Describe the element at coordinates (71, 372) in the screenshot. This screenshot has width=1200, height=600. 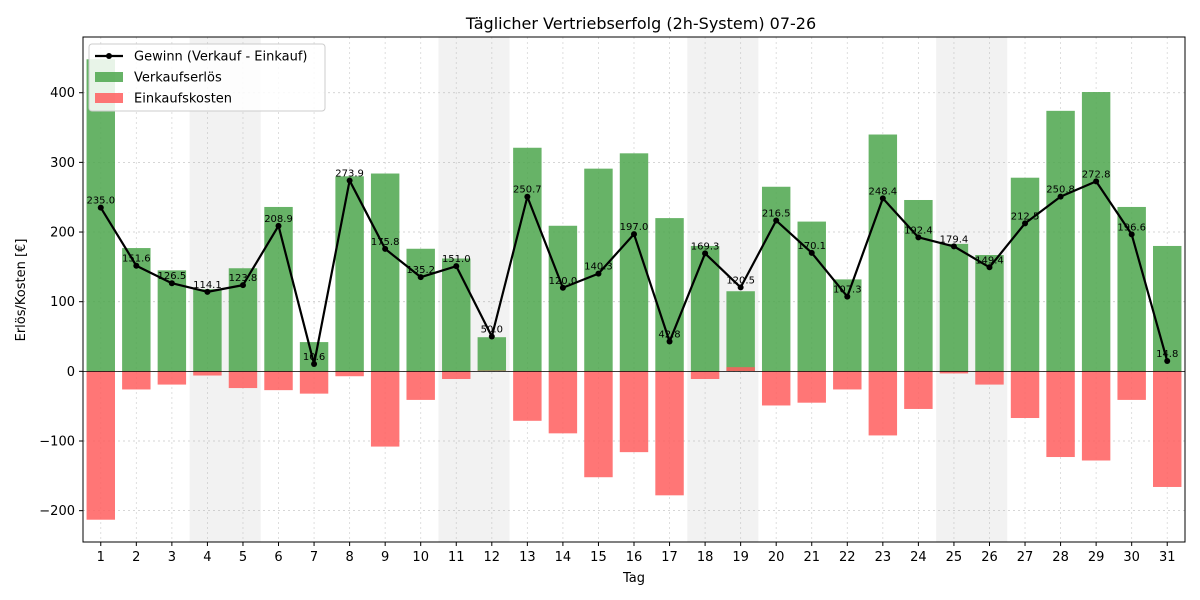
I see `y-tick-label: 0` at that location.